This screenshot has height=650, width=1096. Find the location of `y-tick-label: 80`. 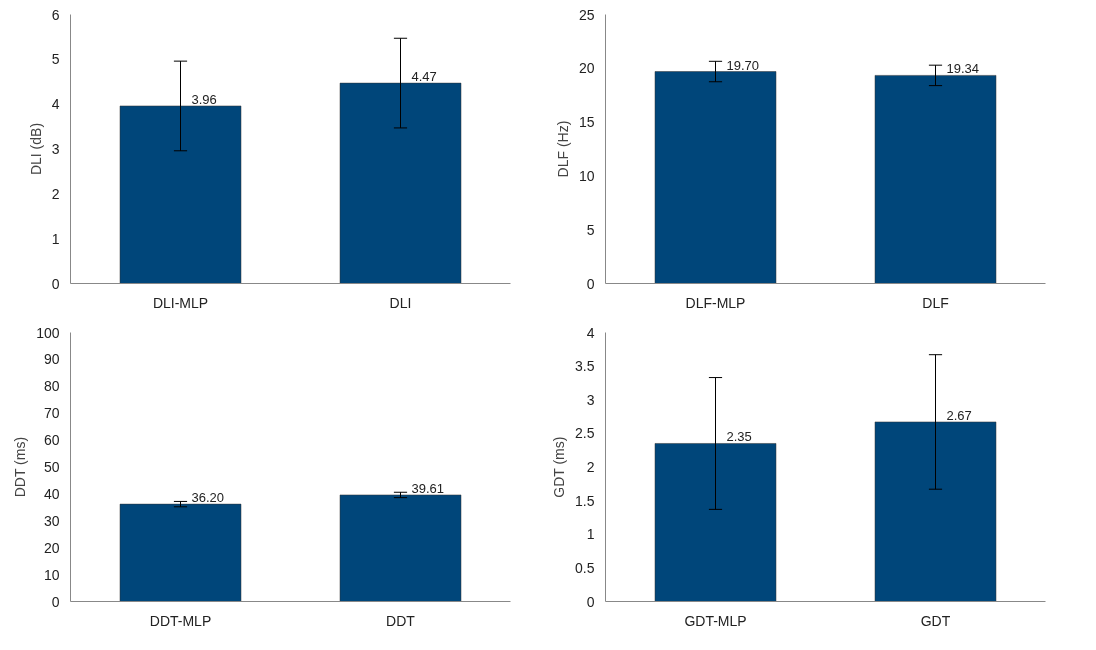

y-tick-label: 80 is located at coordinates (51, 386).